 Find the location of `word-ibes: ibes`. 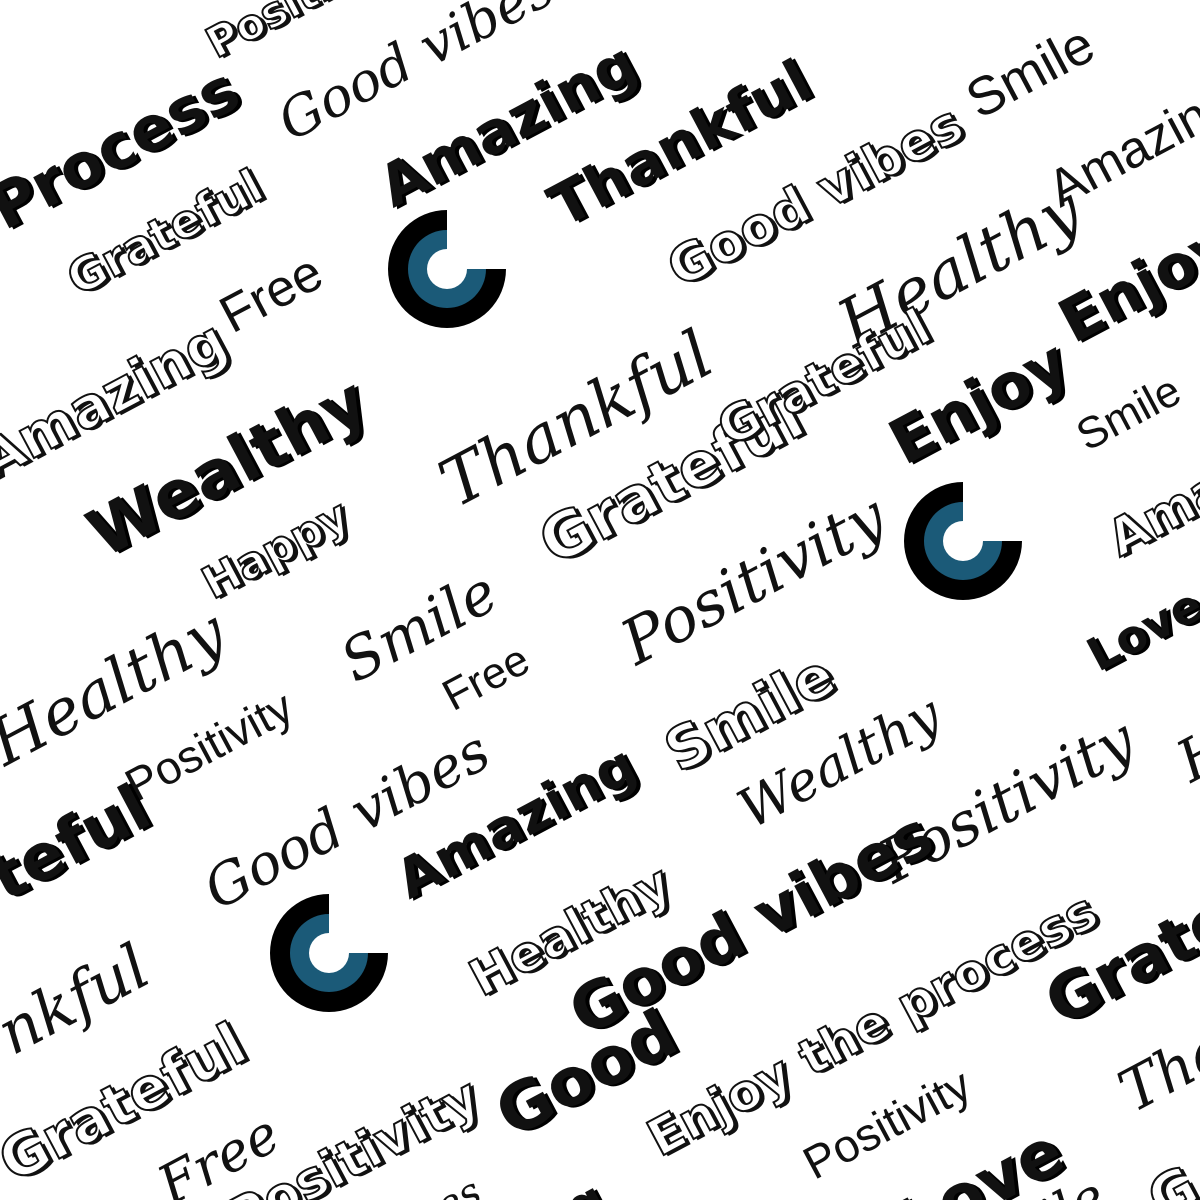

word-ibes: ibes is located at coordinates (442, 1184).